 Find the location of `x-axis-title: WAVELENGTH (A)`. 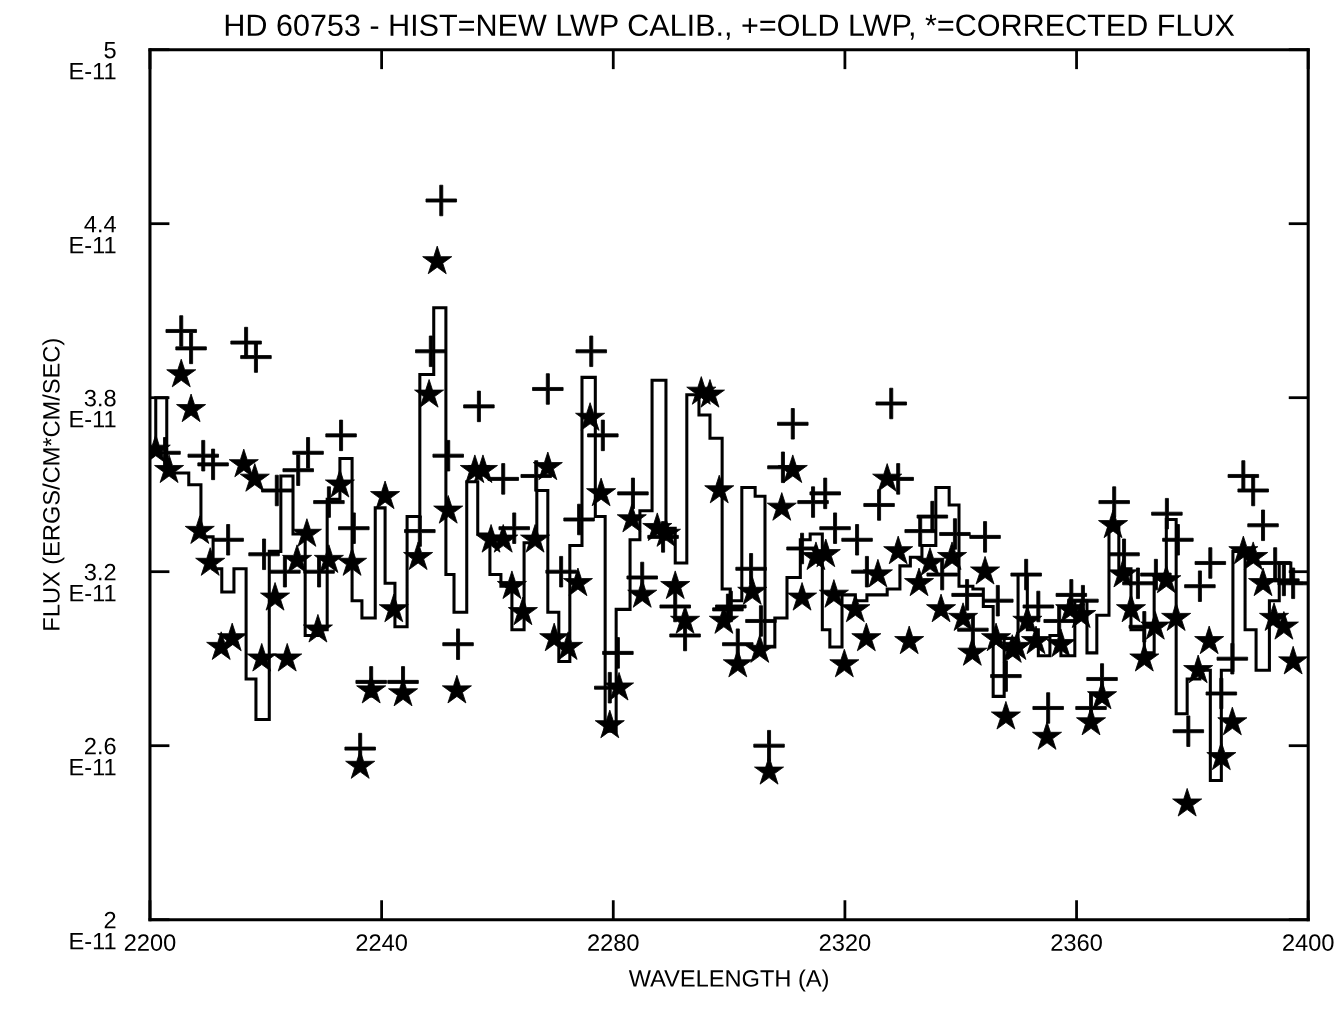

x-axis-title: WAVELENGTH (A) is located at coordinates (728, 980).